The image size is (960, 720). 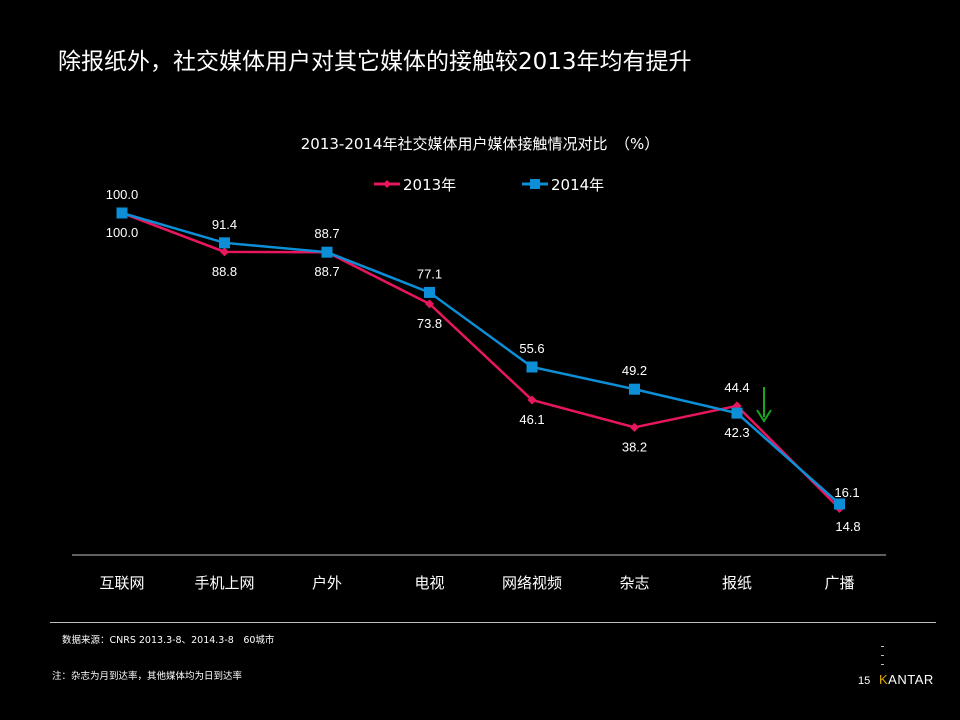 What do you see at coordinates (577, 185) in the screenshot?
I see `legend-2014-text: 2014年` at bounding box center [577, 185].